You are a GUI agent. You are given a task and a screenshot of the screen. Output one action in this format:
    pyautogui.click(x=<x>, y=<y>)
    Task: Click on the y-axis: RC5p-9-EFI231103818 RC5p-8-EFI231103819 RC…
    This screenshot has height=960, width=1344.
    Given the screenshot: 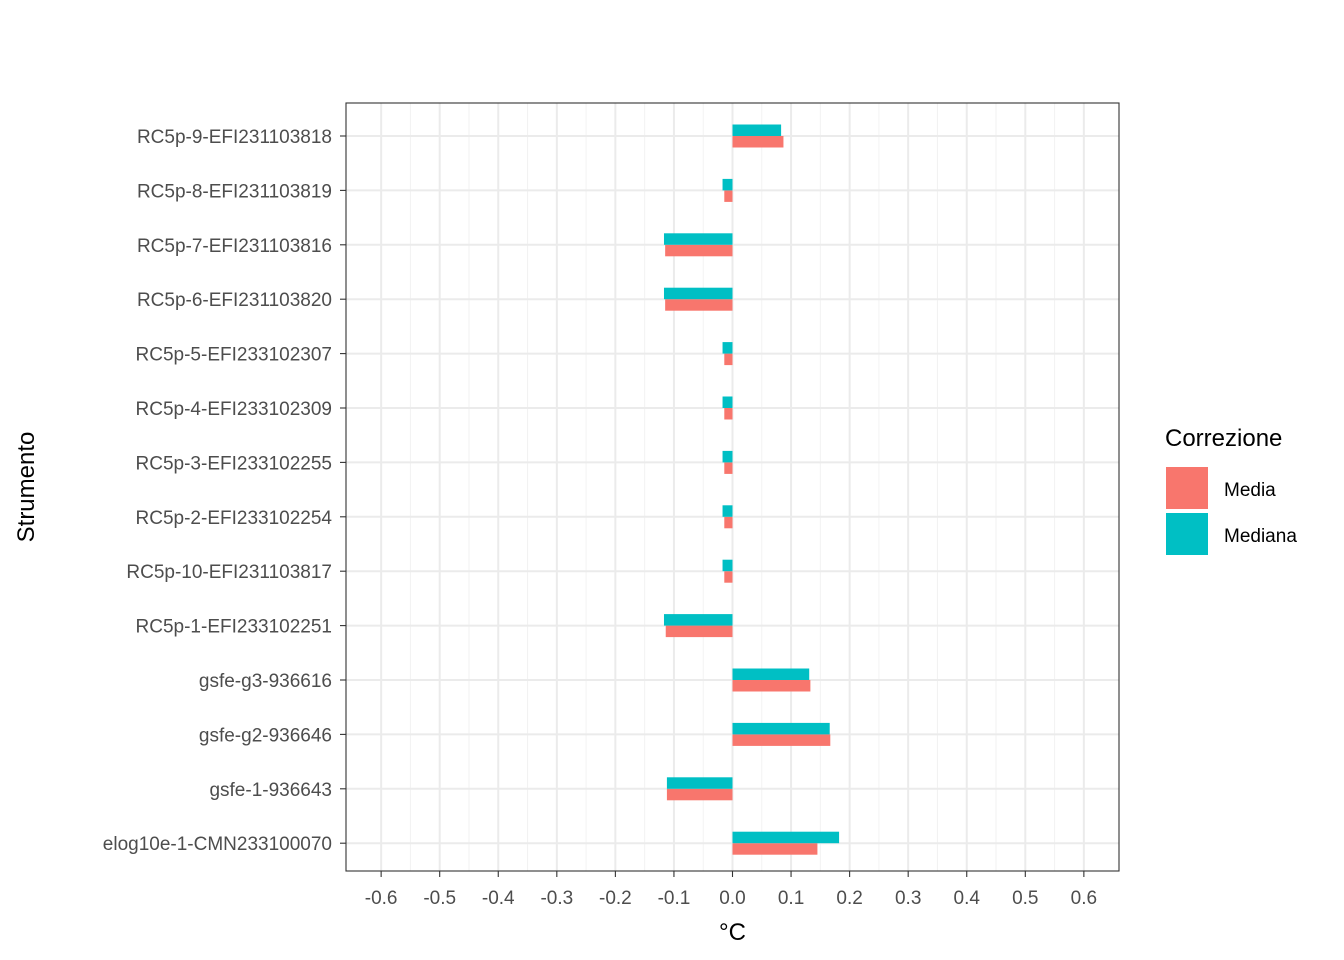 What is the action you would take?
    pyautogui.click(x=224, y=491)
    